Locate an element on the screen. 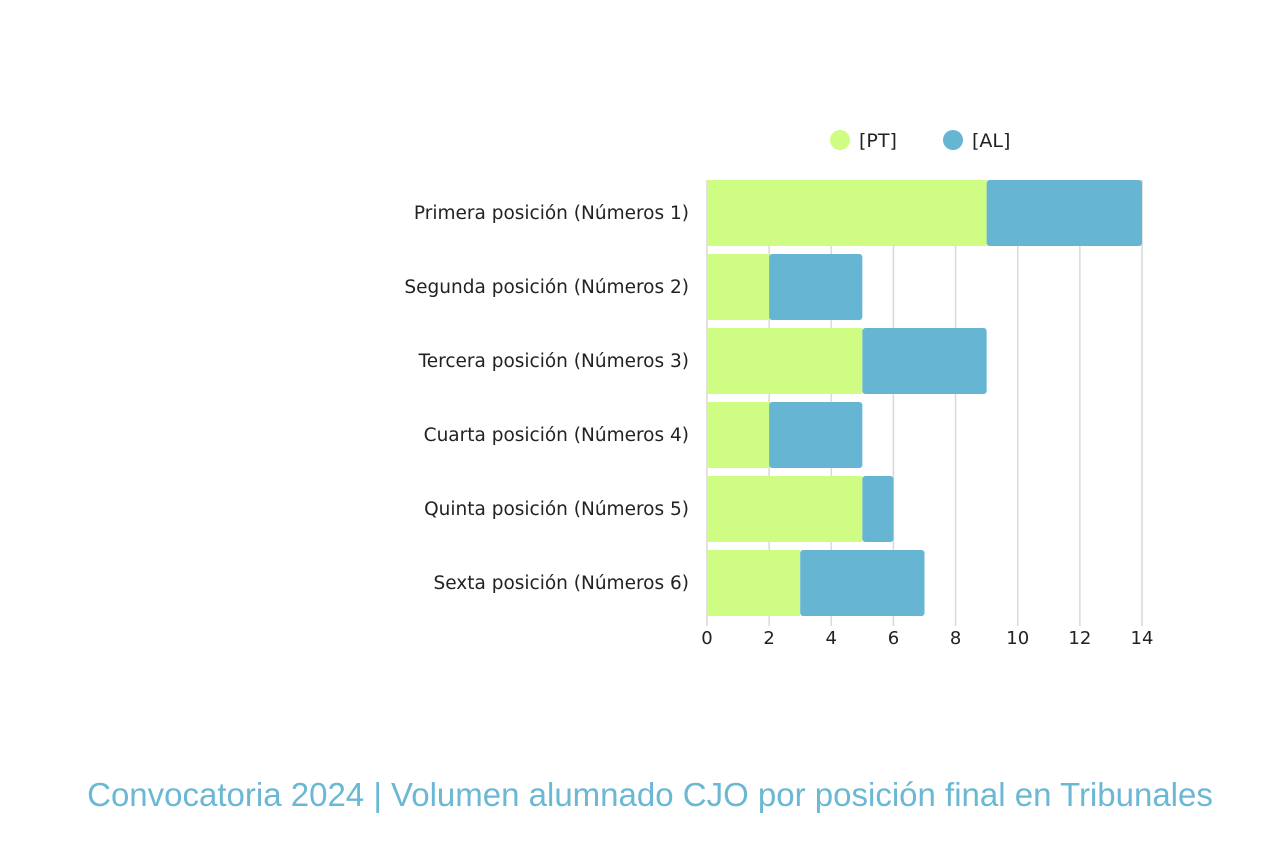 Image resolution: width=1272 pixels, height=864 pixels. category-label: Quinta posición (Números 5) is located at coordinates (556, 509).